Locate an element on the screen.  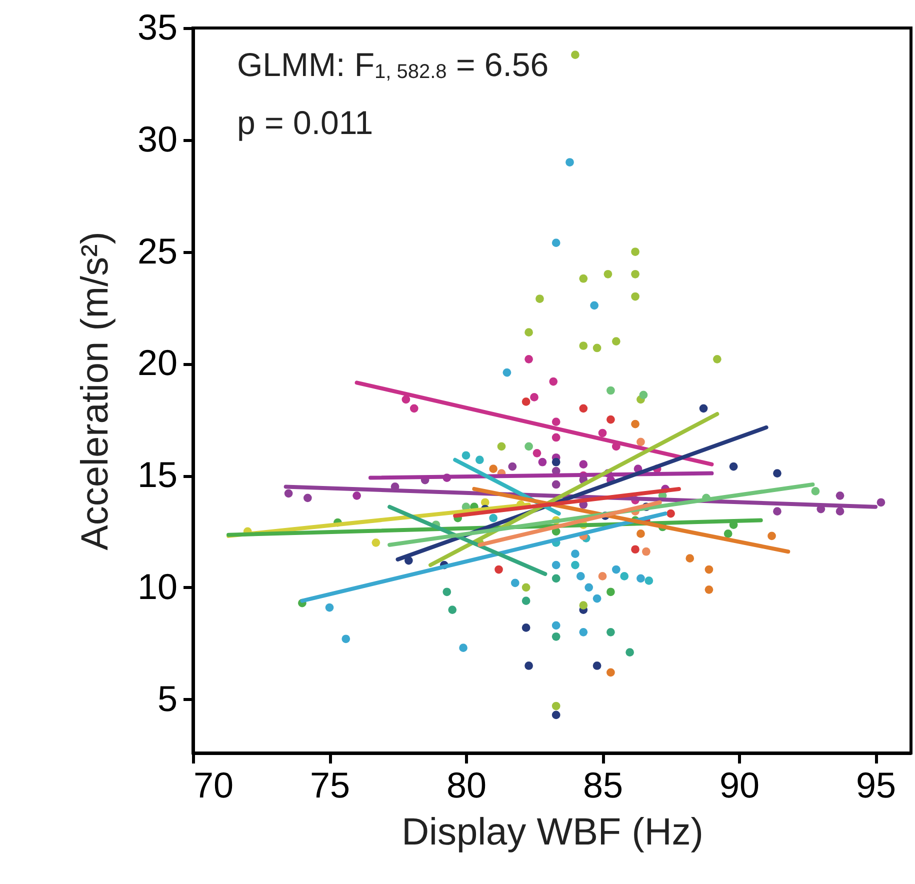
x-tick-label: 70 is located at coordinates (214, 785).